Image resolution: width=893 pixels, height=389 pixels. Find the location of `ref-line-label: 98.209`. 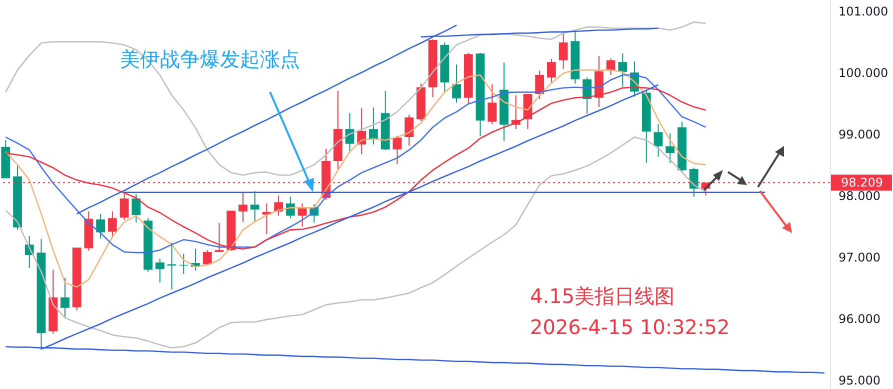

ref-line-label: 98.209 is located at coordinates (862, 183).